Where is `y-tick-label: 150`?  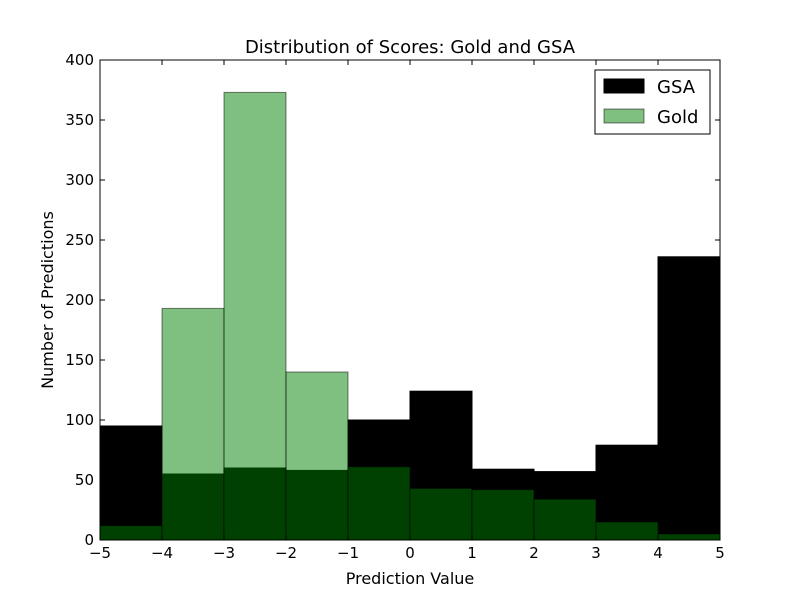 y-tick-label: 150 is located at coordinates (79, 360).